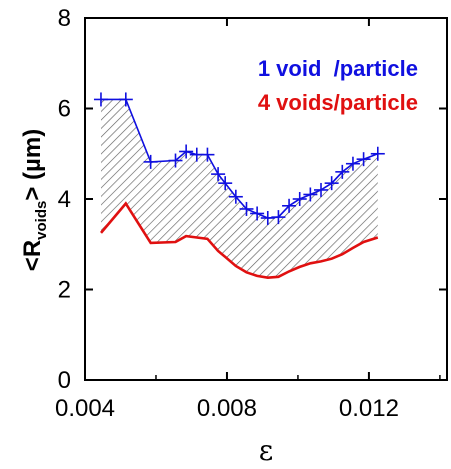 This screenshot has height=469, width=451. Describe the element at coordinates (338, 102) in the screenshot. I see `legend-label-4-voids: 4 voids/particle` at that location.